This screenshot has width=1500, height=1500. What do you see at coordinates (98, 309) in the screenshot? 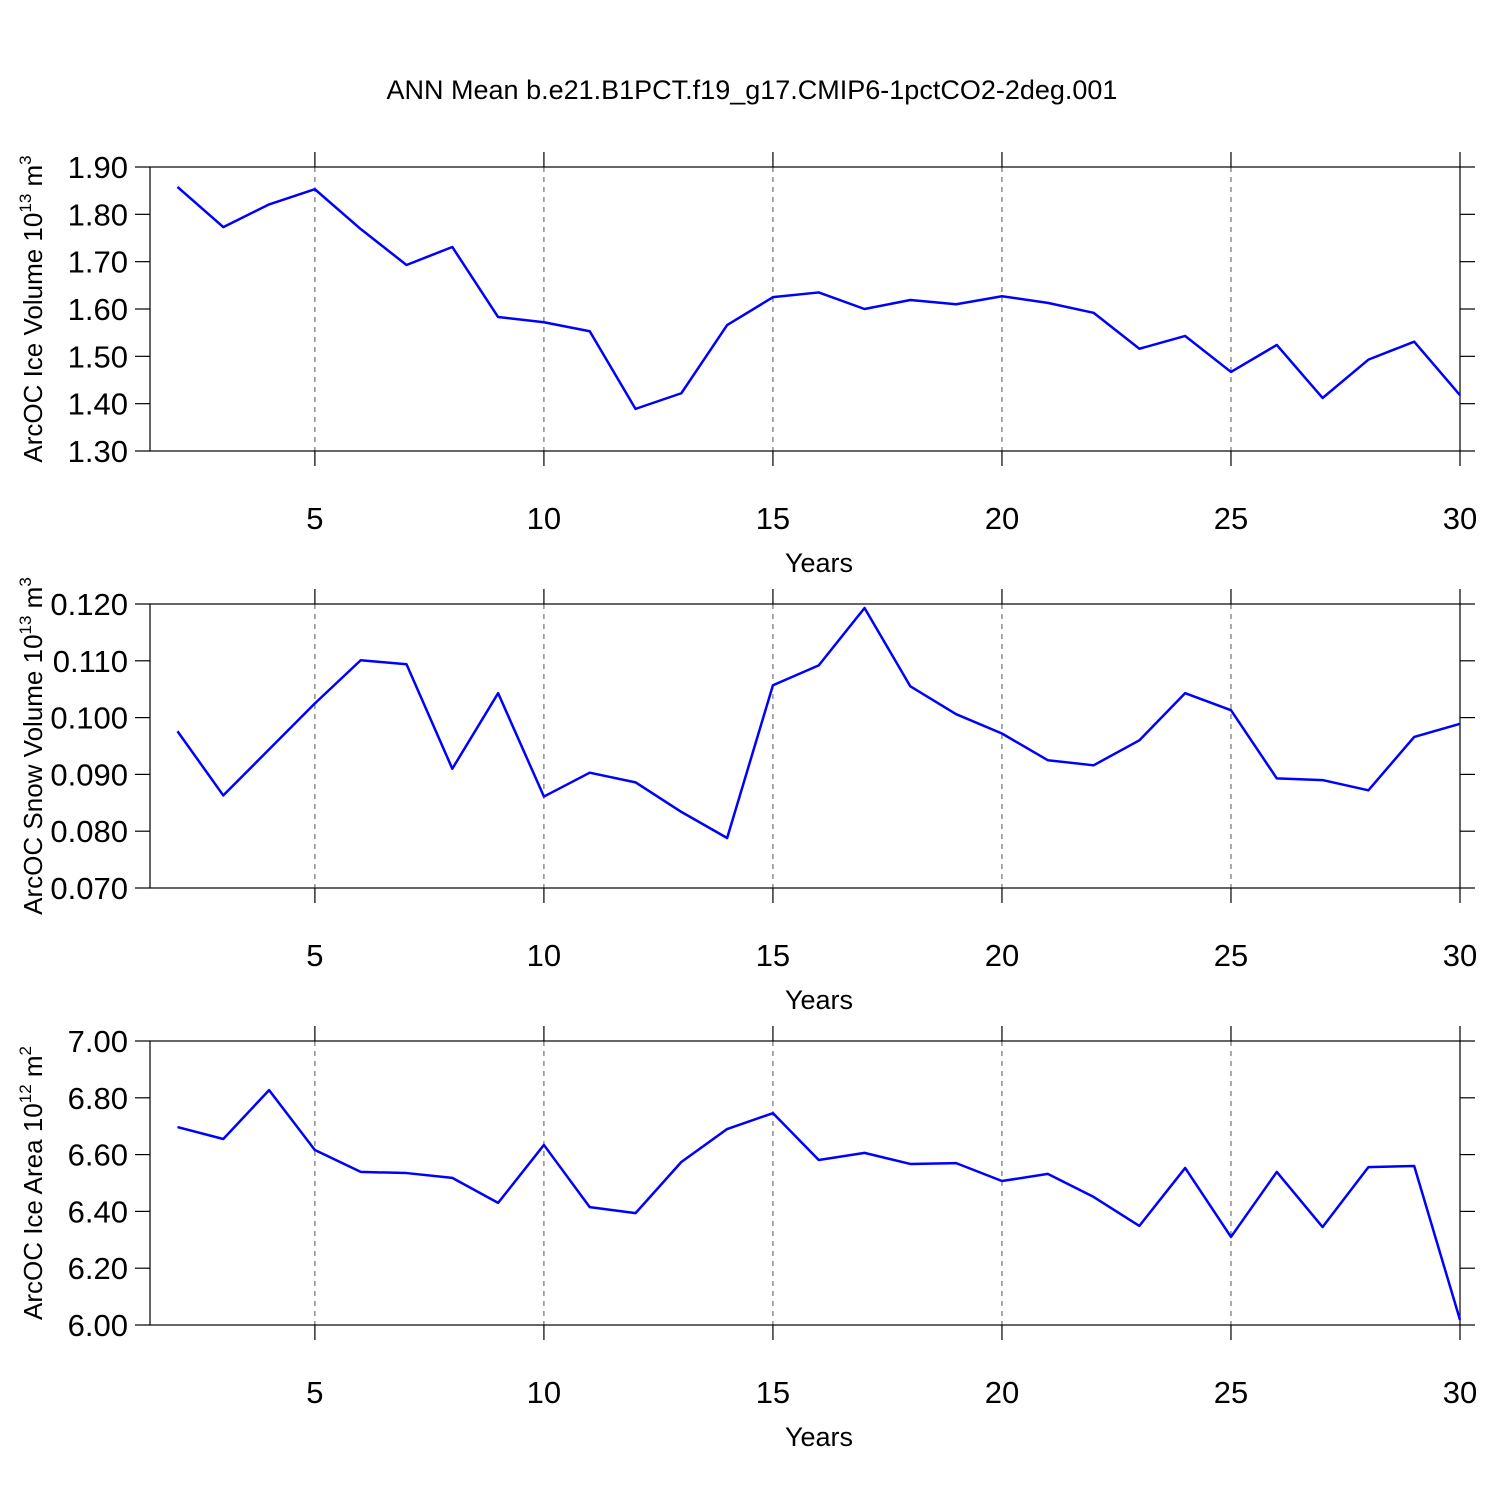
I see `y-tick-label: 1.60` at bounding box center [98, 309].